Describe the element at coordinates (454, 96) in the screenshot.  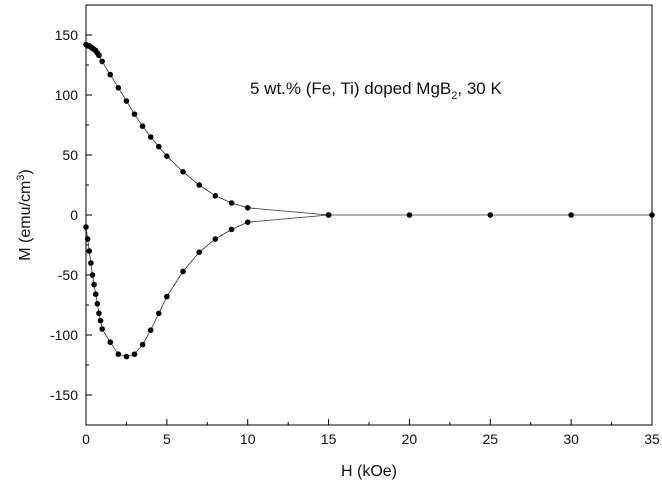
I see `annotation-subscript: 2` at that location.